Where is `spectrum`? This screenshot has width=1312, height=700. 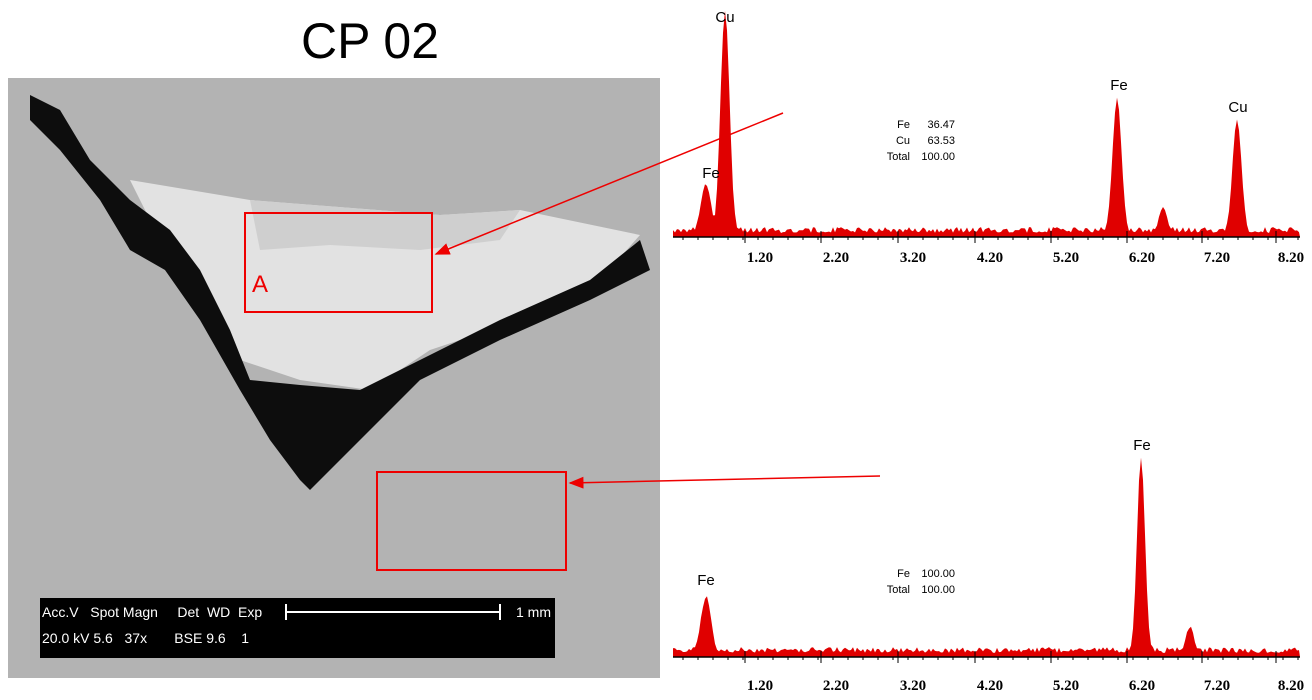 spectrum is located at coordinates (986, 557).